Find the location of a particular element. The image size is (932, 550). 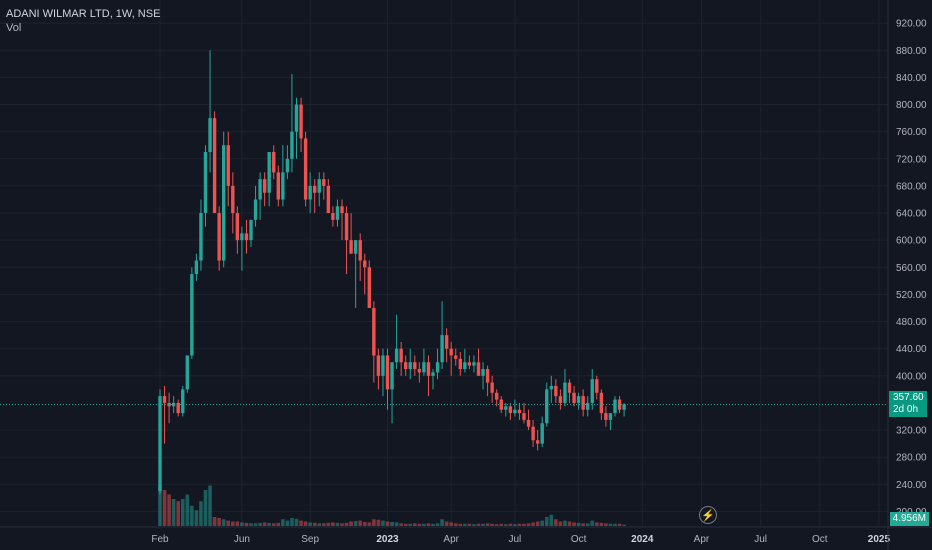

x-tick-label: 2025 is located at coordinates (879, 539).